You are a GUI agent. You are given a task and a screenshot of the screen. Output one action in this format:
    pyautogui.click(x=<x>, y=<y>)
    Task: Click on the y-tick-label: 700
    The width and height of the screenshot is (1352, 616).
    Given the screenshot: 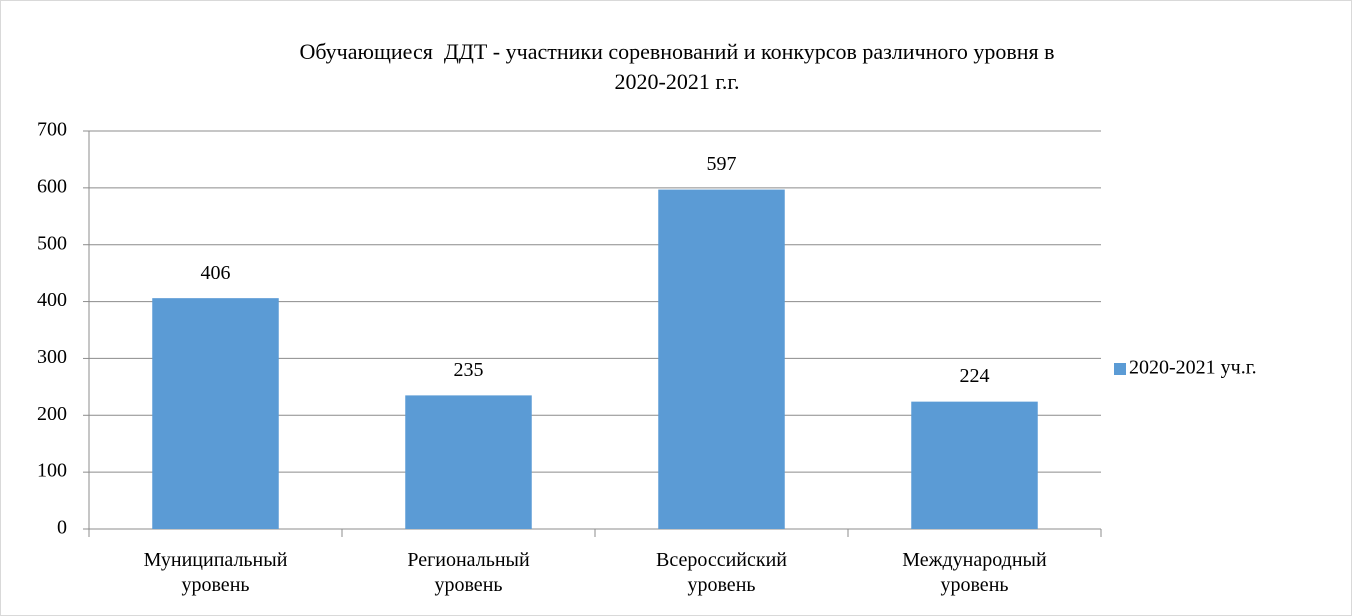 What is the action you would take?
    pyautogui.click(x=52, y=130)
    